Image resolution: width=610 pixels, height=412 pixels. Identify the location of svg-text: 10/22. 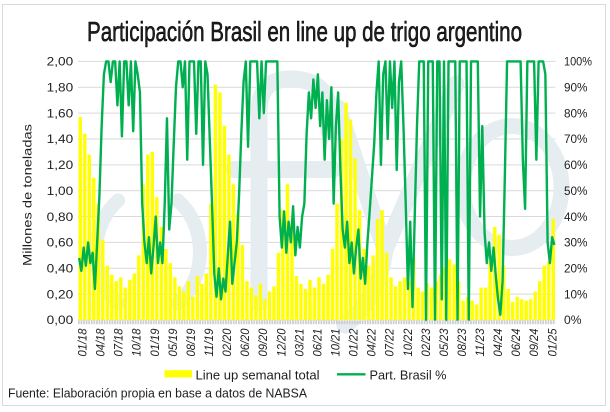
(408, 342).